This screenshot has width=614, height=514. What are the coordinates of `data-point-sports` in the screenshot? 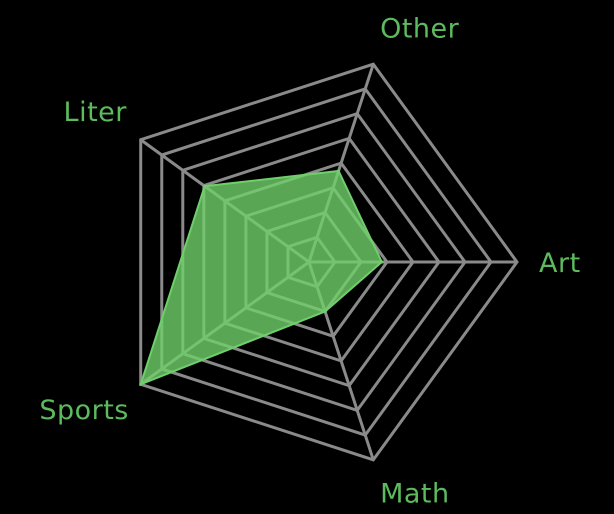 It's located at (140, 384).